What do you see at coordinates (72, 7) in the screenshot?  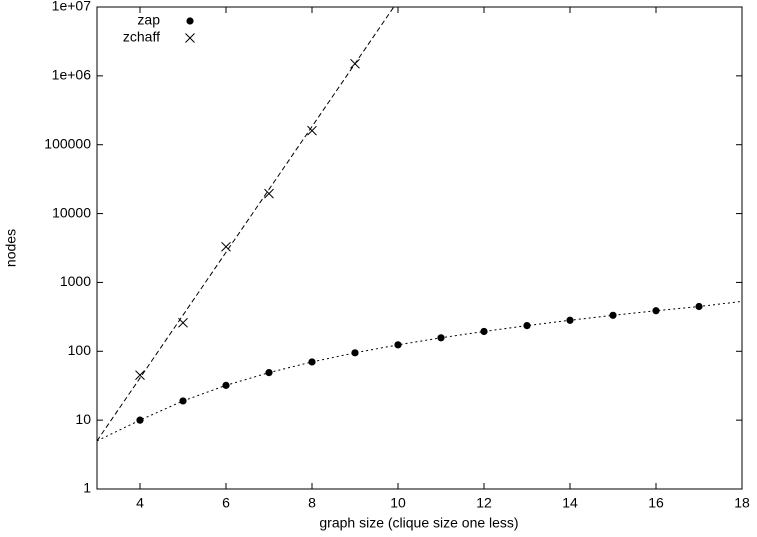 I see `y-tick-label: 1e+07` at bounding box center [72, 7].